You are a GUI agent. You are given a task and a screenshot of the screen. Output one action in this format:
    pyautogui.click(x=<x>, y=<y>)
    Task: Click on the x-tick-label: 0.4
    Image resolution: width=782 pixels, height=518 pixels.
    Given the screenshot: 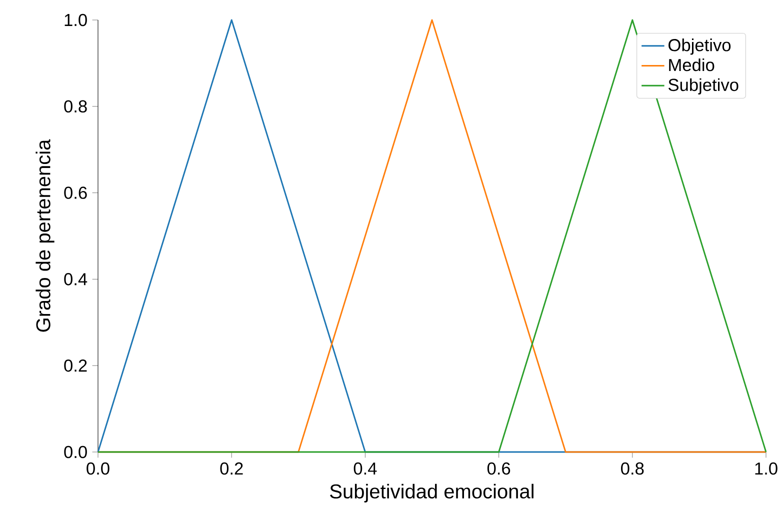 What is the action you would take?
    pyautogui.click(x=365, y=468)
    